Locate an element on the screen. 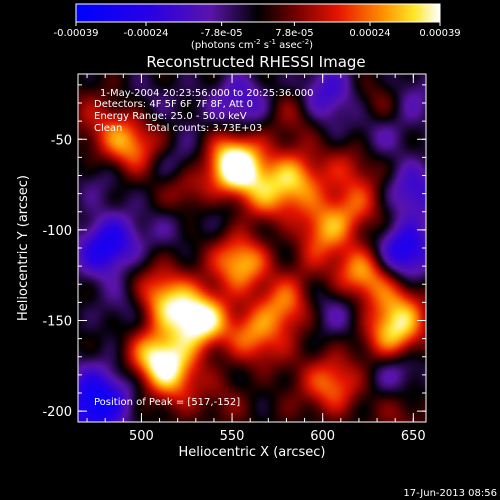 The height and width of the screenshot is (500, 500). colorbar-tick-label: 0.00039 is located at coordinates (439, 33).